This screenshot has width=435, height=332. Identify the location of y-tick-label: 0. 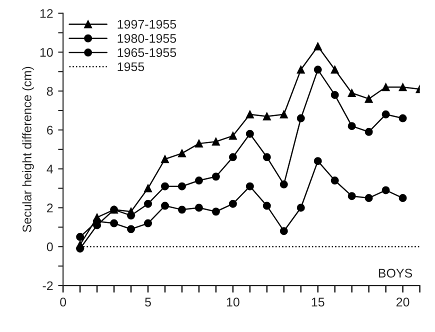
(49, 247).